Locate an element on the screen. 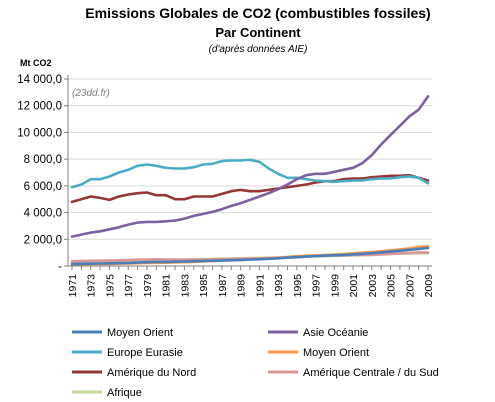 The image size is (495, 402). x-tick-label: 1987 is located at coordinates (223, 286).